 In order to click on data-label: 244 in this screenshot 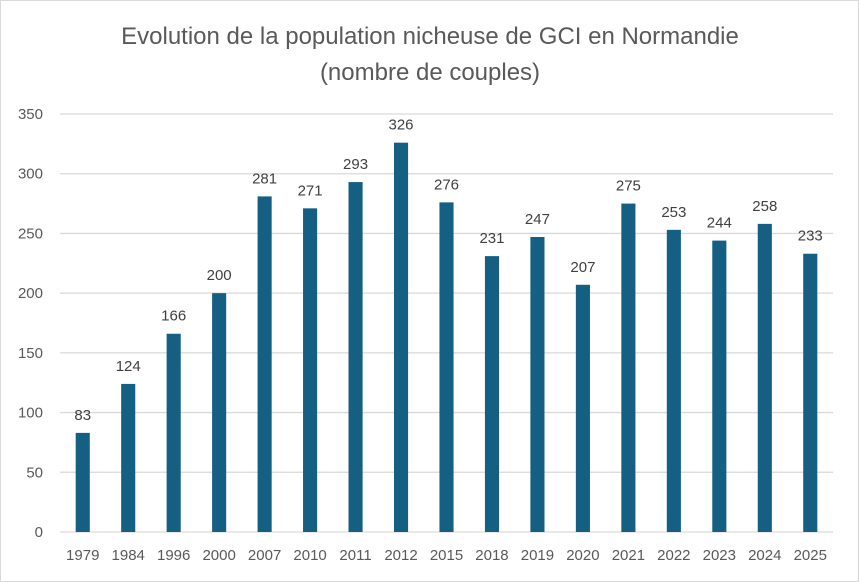, I will do `click(719, 223)`.